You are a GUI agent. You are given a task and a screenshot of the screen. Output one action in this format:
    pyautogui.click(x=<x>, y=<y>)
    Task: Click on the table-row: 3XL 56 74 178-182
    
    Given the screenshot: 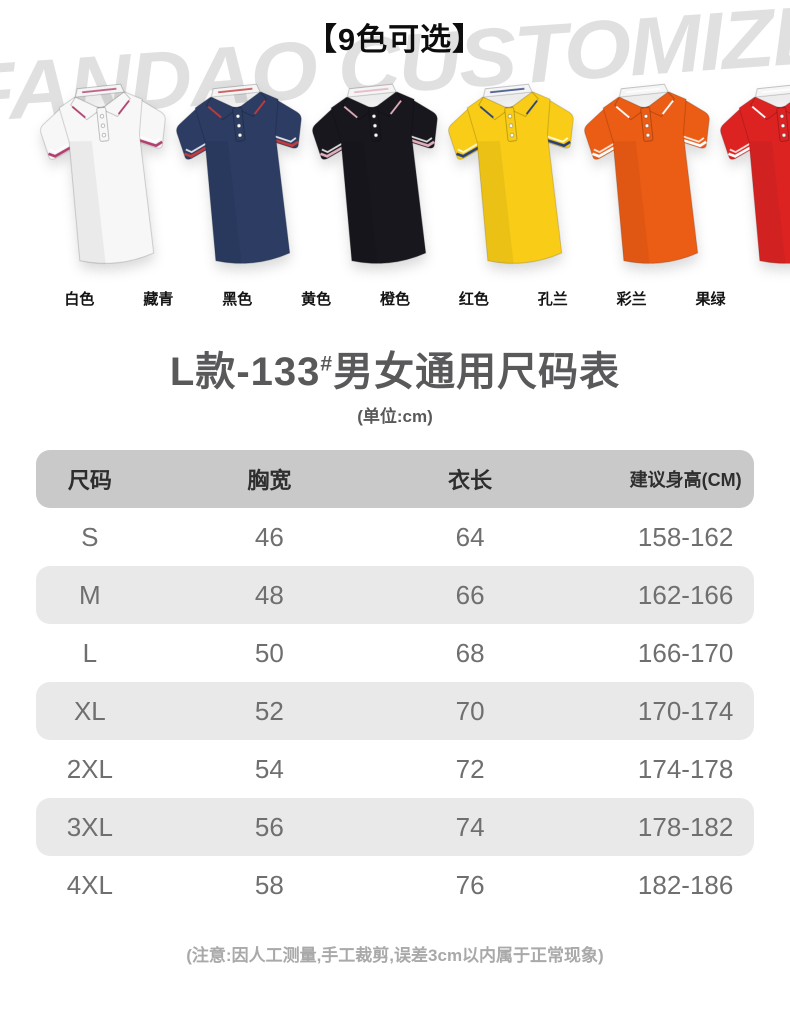 What is the action you would take?
    pyautogui.click(x=395, y=827)
    